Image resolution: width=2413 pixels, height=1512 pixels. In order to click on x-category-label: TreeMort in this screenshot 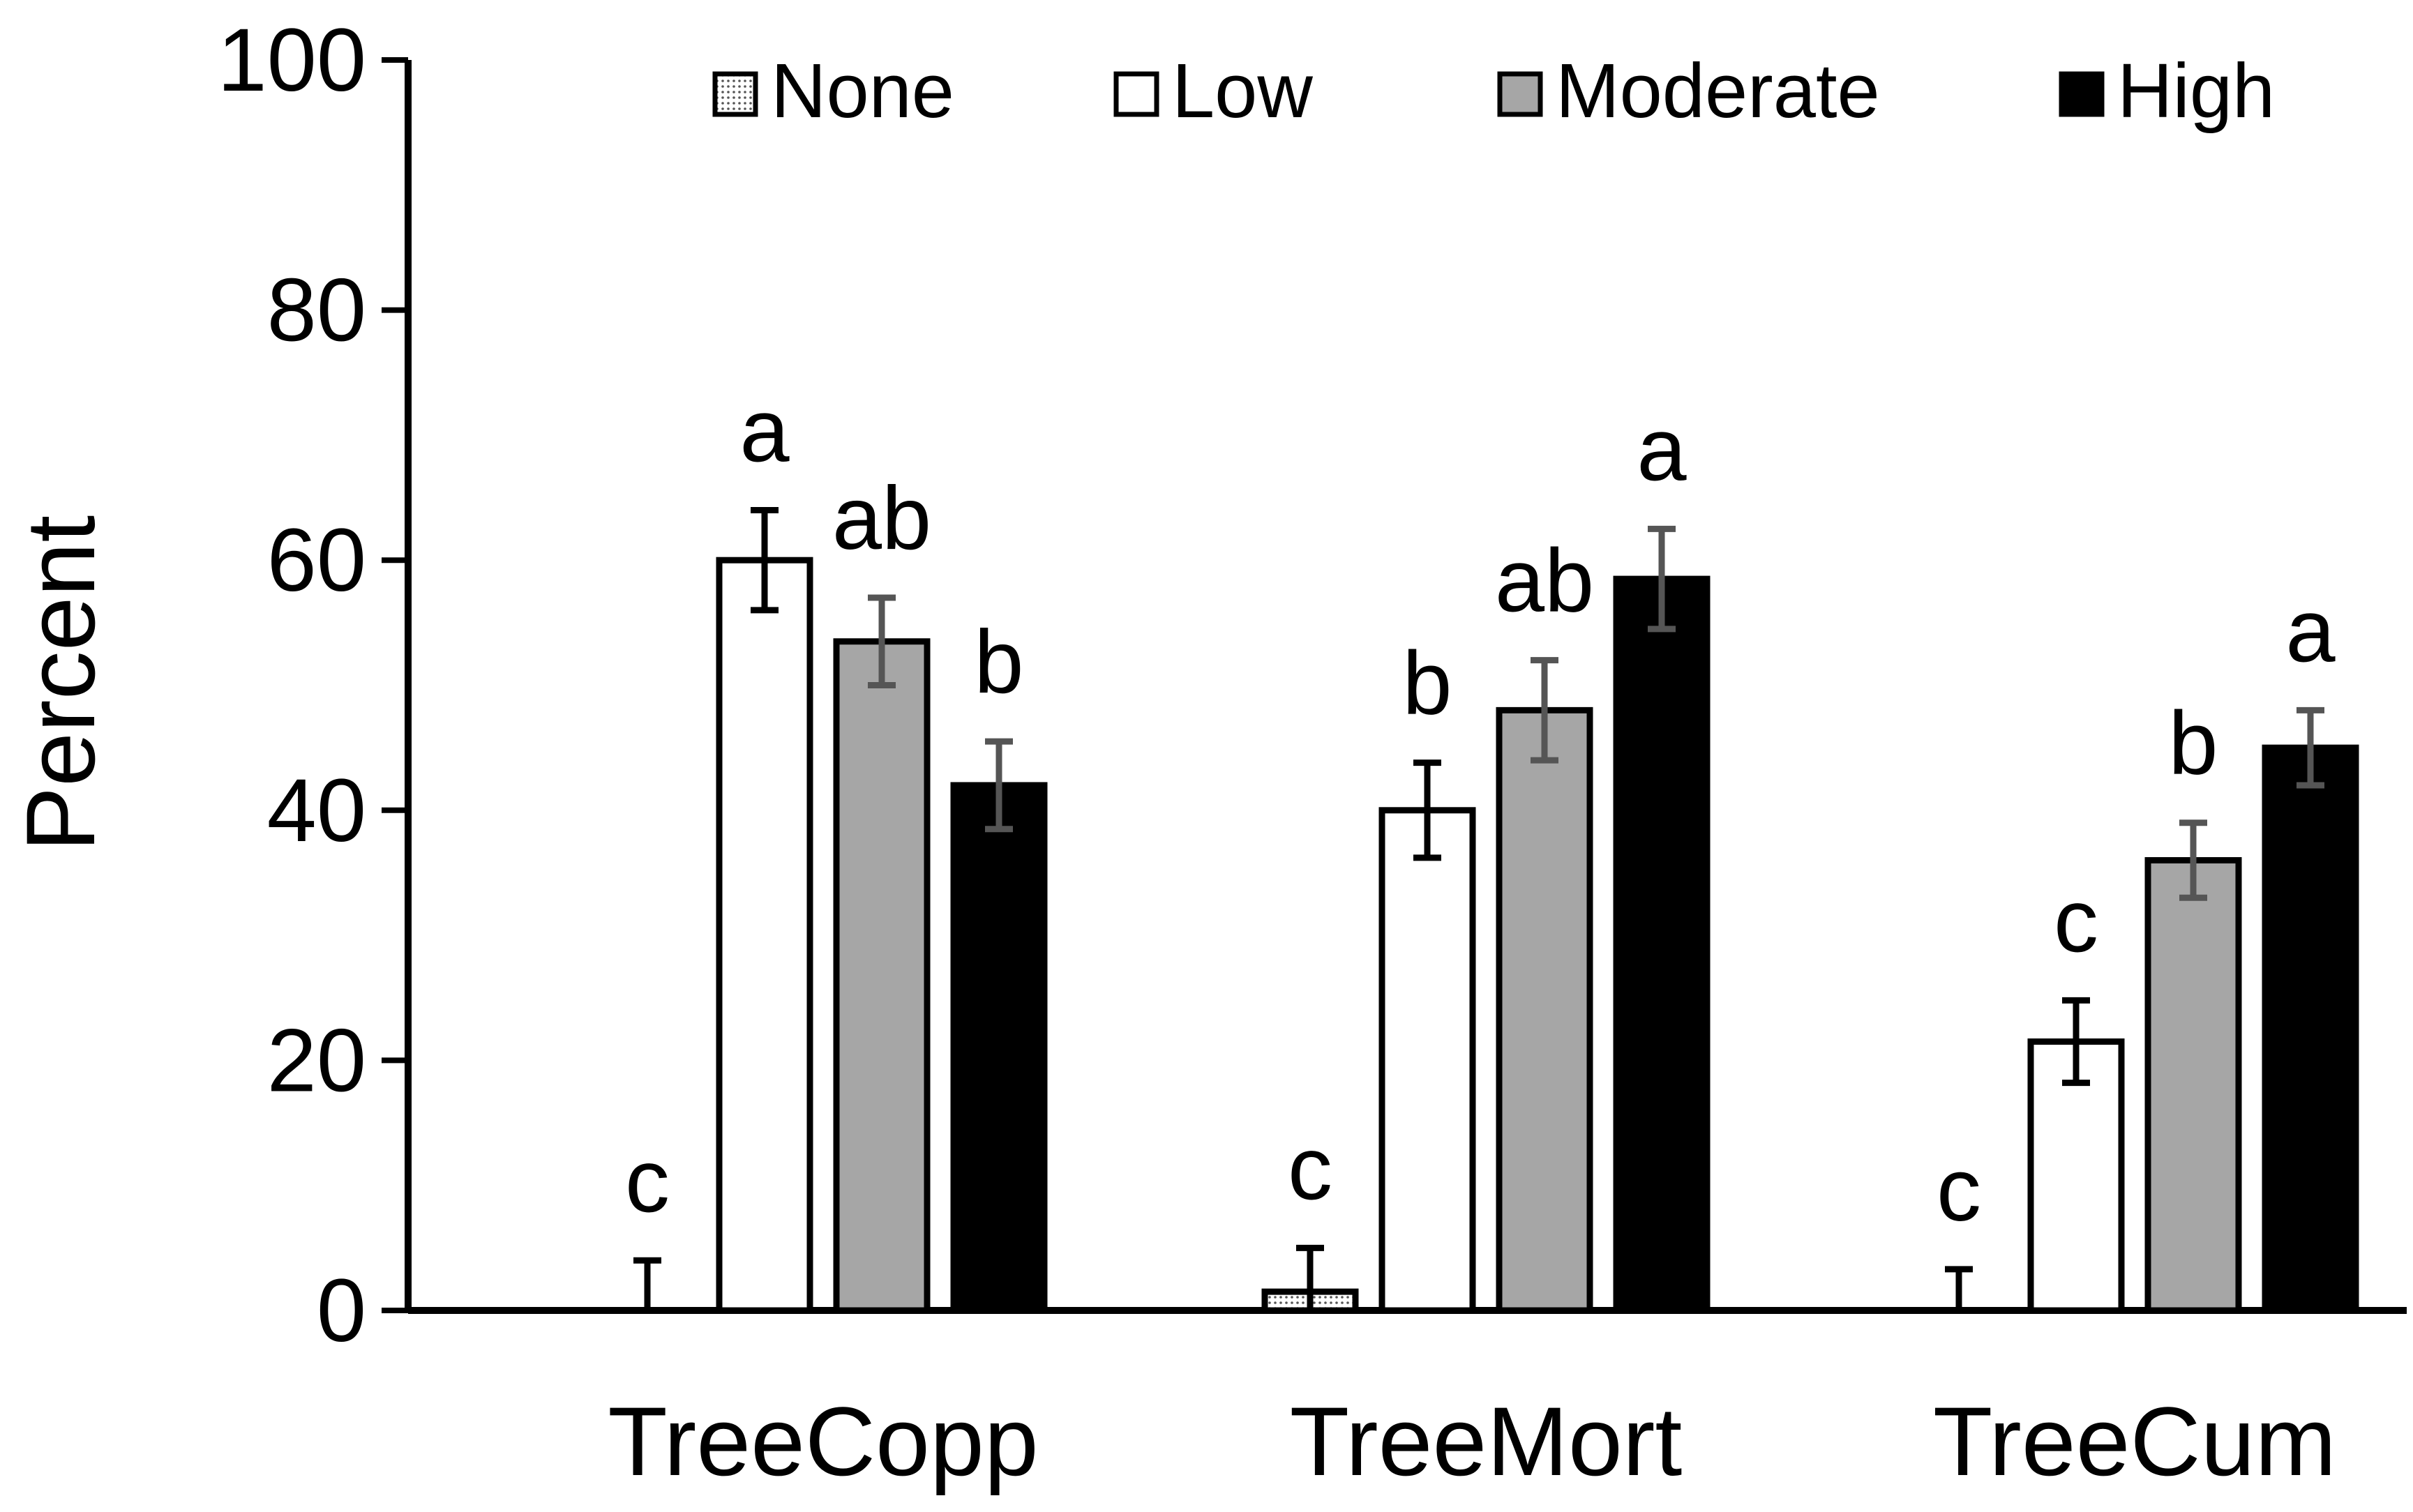, I will do `click(1486, 1441)`.